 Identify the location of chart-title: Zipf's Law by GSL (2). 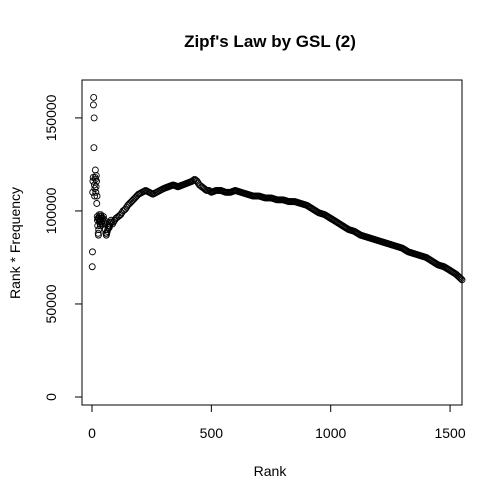
(270, 41).